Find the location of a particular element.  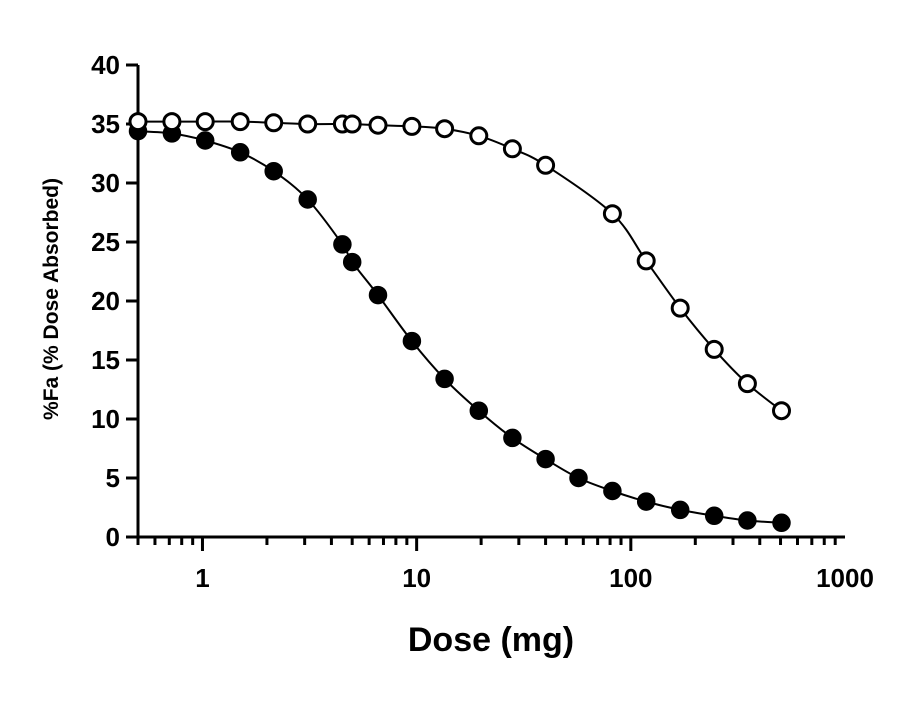

y-axis-title: %Fa (% Dose Absorbed) is located at coordinates (51, 299).